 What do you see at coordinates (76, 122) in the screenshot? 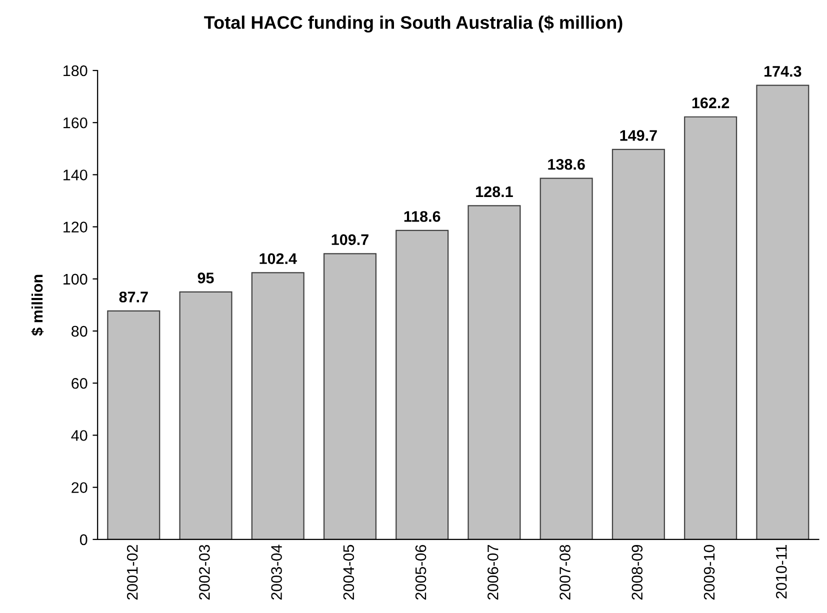
I see `y-tick-label: 160` at bounding box center [76, 122].